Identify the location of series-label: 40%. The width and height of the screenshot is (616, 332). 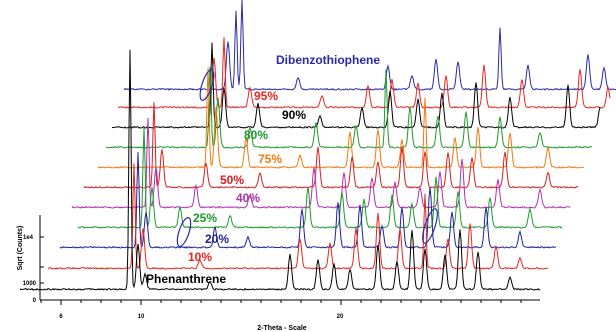
(248, 198).